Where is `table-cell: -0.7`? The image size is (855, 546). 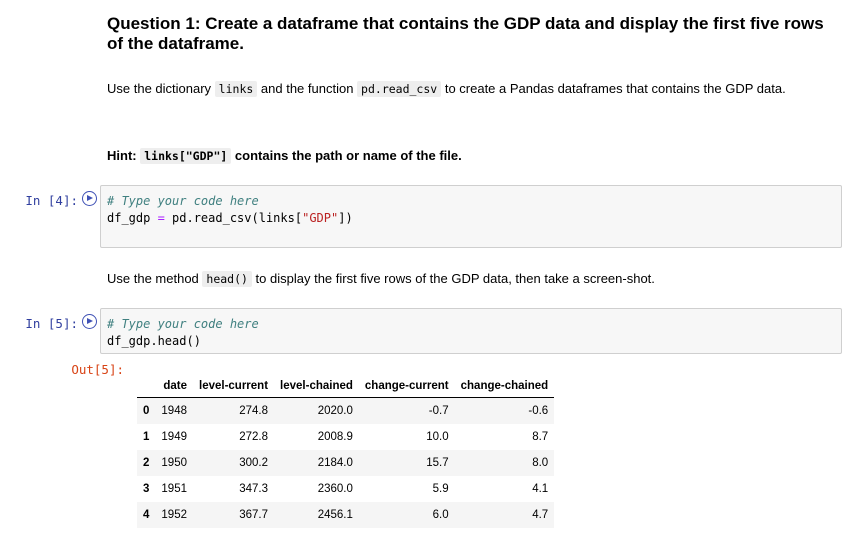 table-cell: -0.7 is located at coordinates (438, 411).